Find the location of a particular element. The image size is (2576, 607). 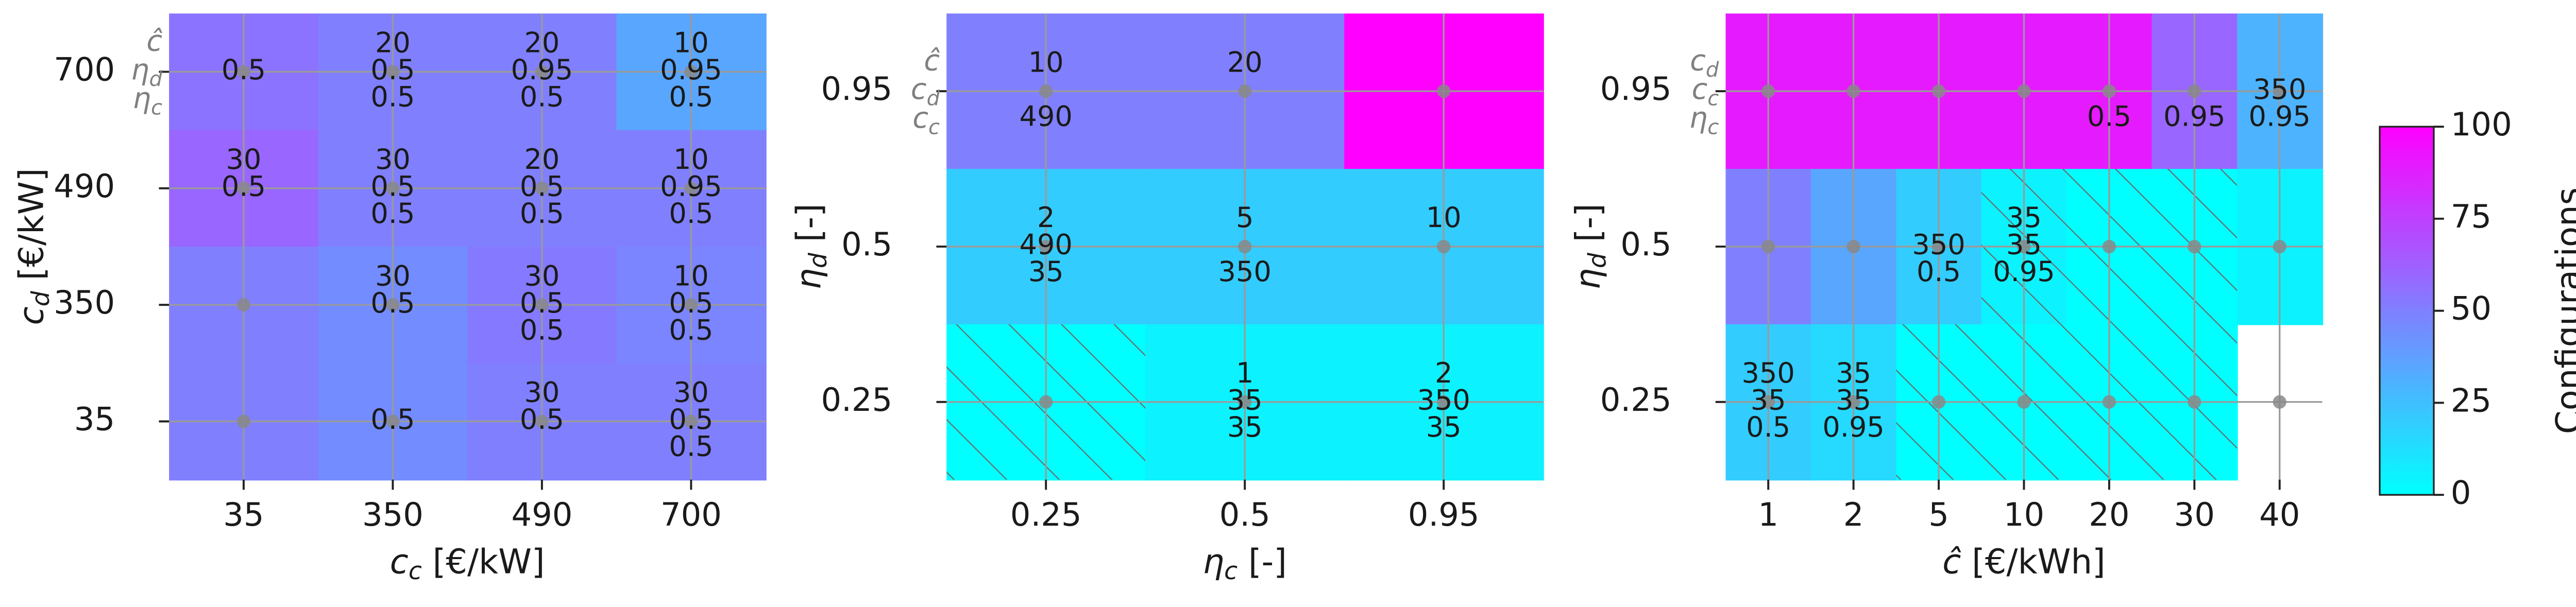

y-axis-label: ηd [-] is located at coordinates (1590, 246).